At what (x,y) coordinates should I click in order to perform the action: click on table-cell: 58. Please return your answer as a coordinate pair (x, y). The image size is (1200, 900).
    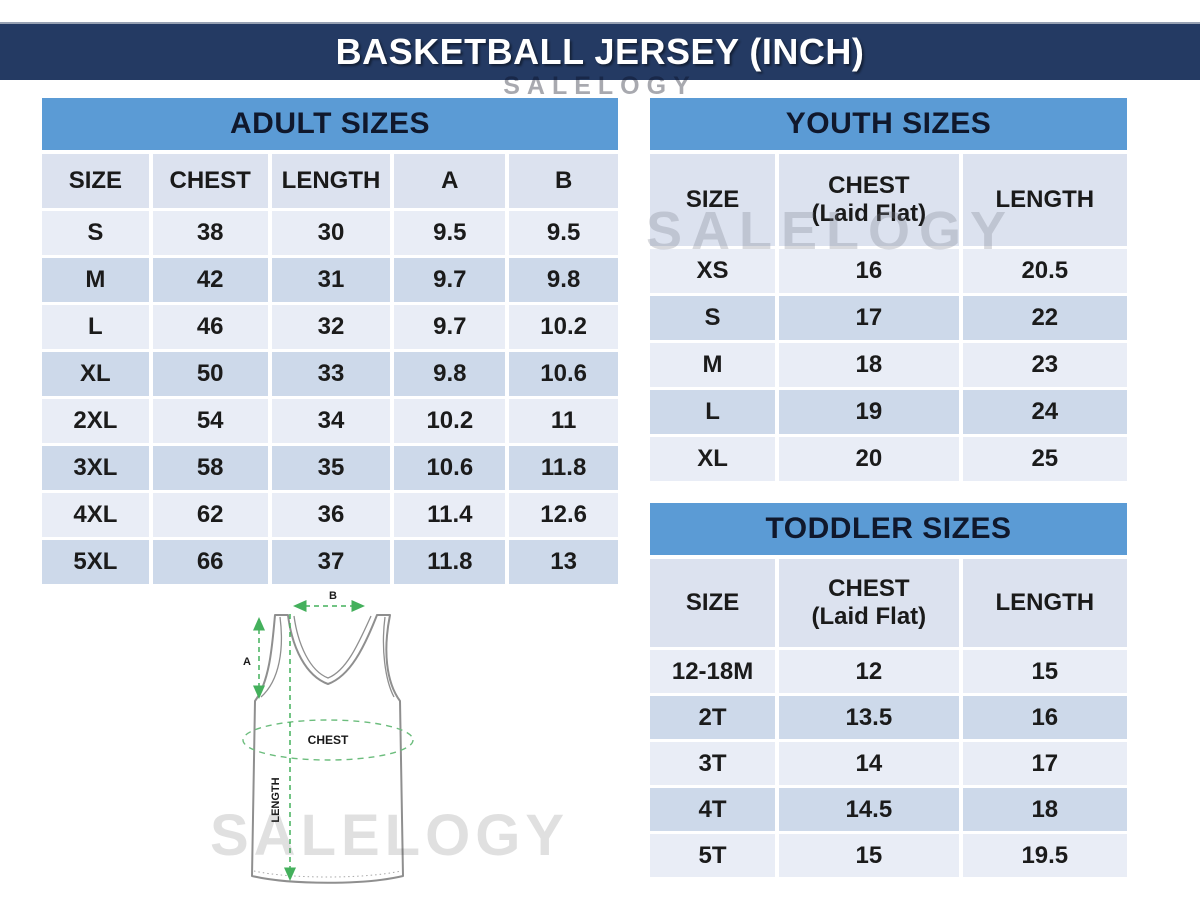
    Looking at the image, I should click on (210, 468).